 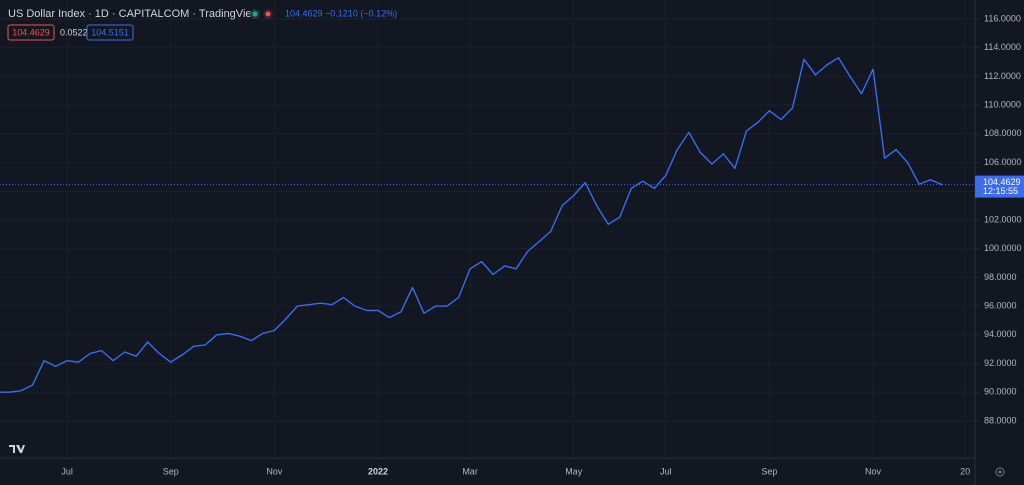 I want to click on value-label: 104.4629, so click(x=31, y=32).